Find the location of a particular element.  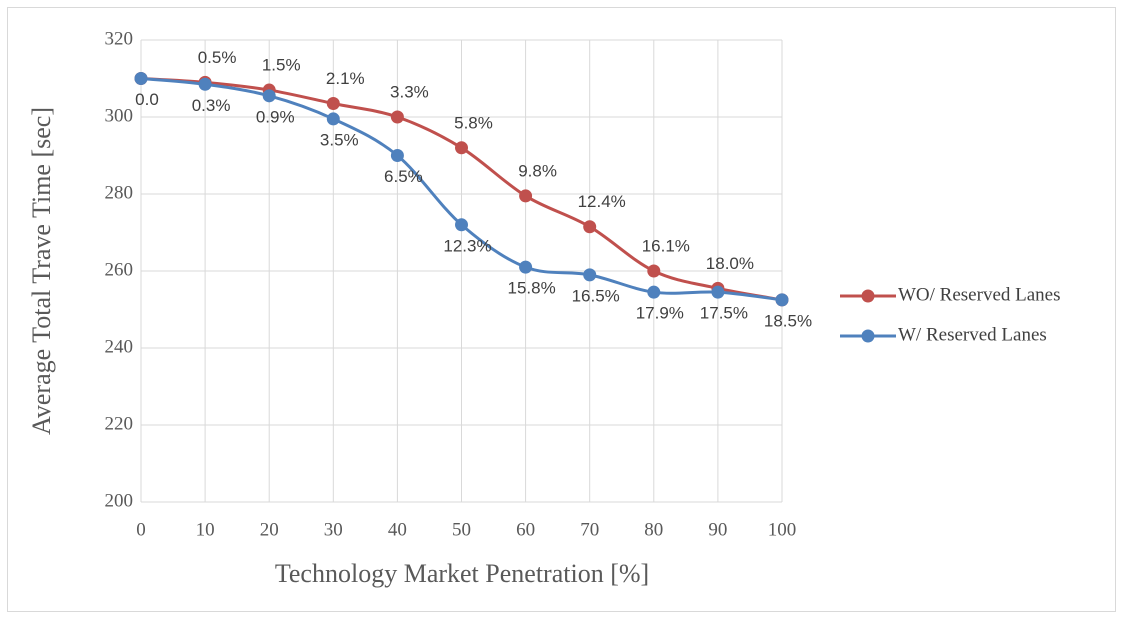

data-label: 3.5% is located at coordinates (339, 139).